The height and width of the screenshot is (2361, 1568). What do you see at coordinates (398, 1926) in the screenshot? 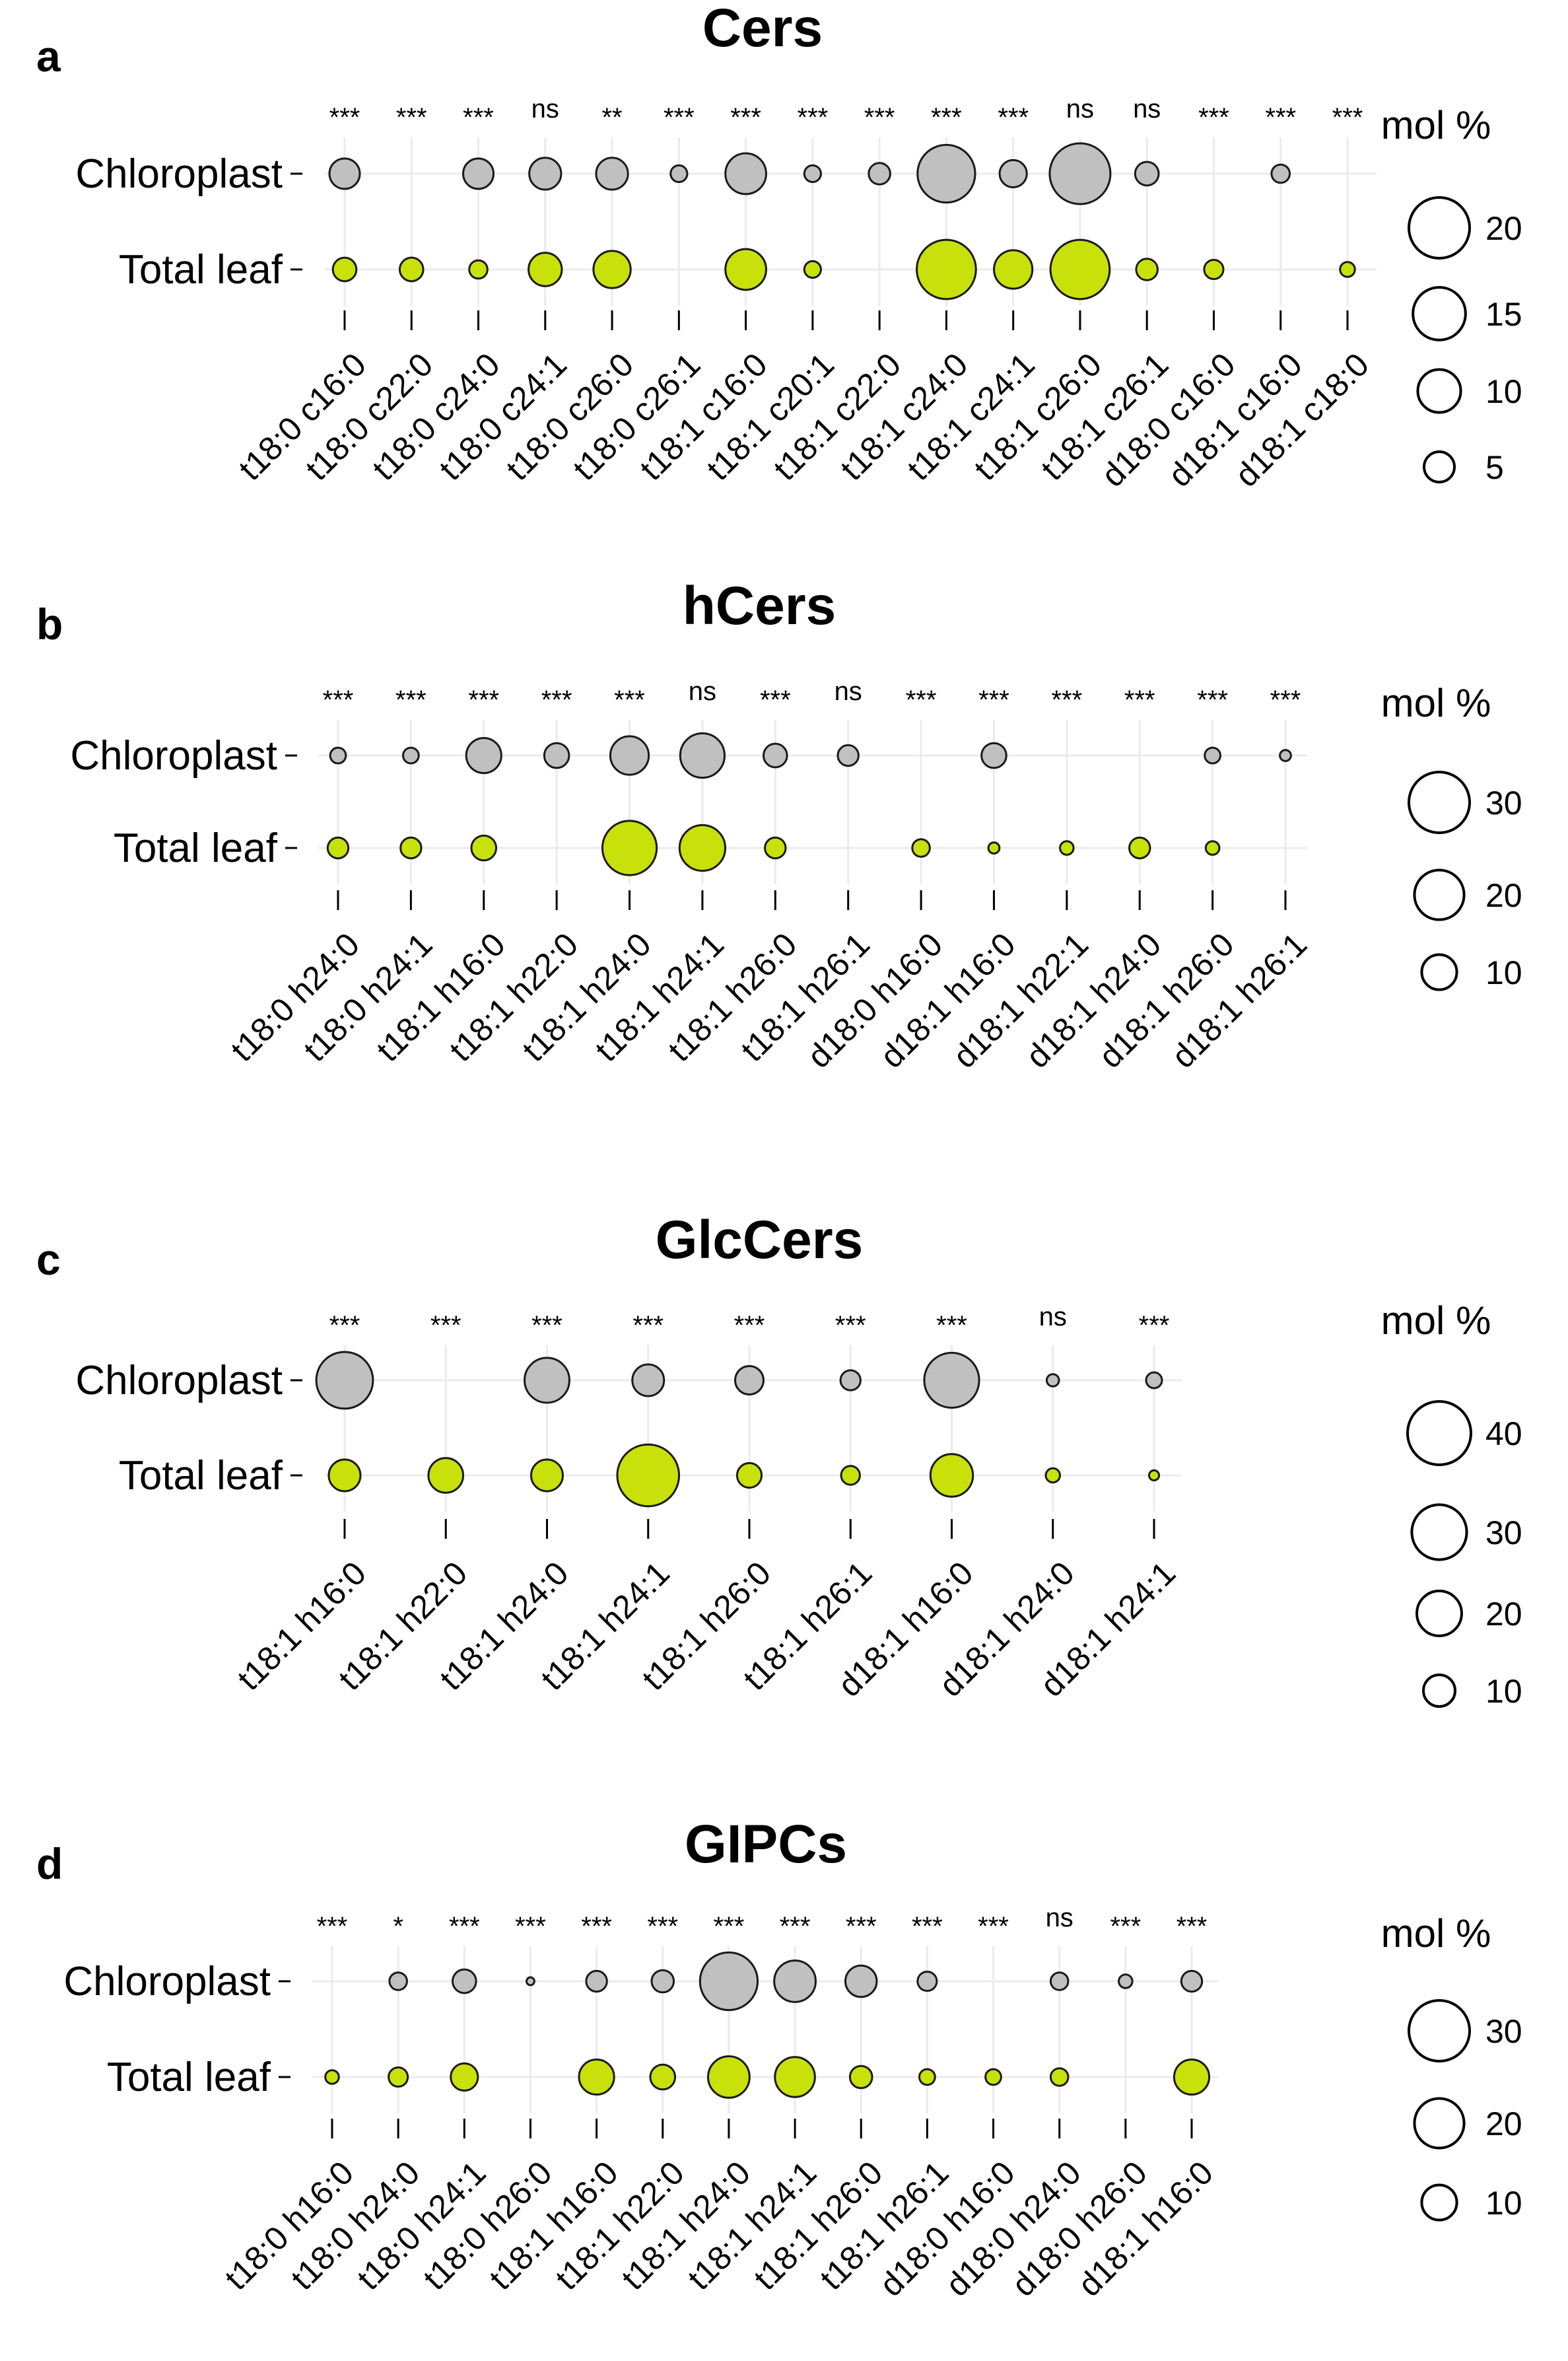
I see `significance-label: *` at bounding box center [398, 1926].